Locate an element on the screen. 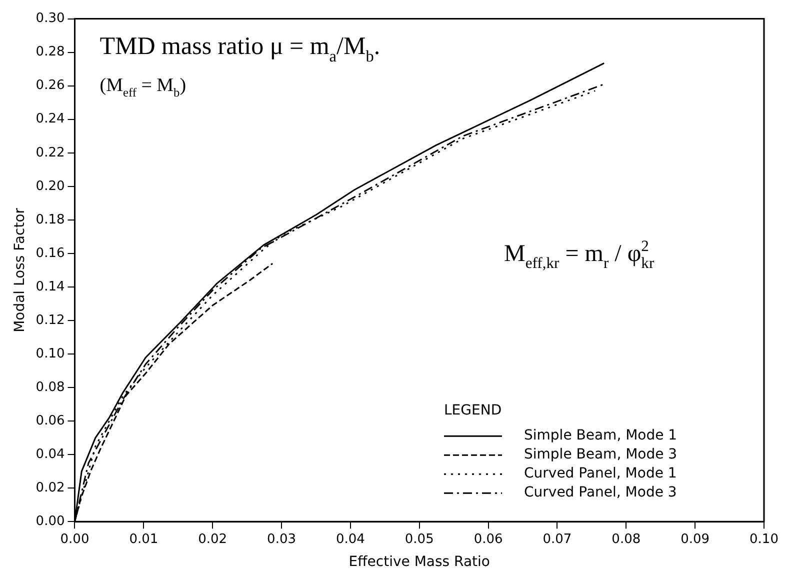 The image size is (792, 583). y-tick-label: 0.12 is located at coordinates (50, 320).